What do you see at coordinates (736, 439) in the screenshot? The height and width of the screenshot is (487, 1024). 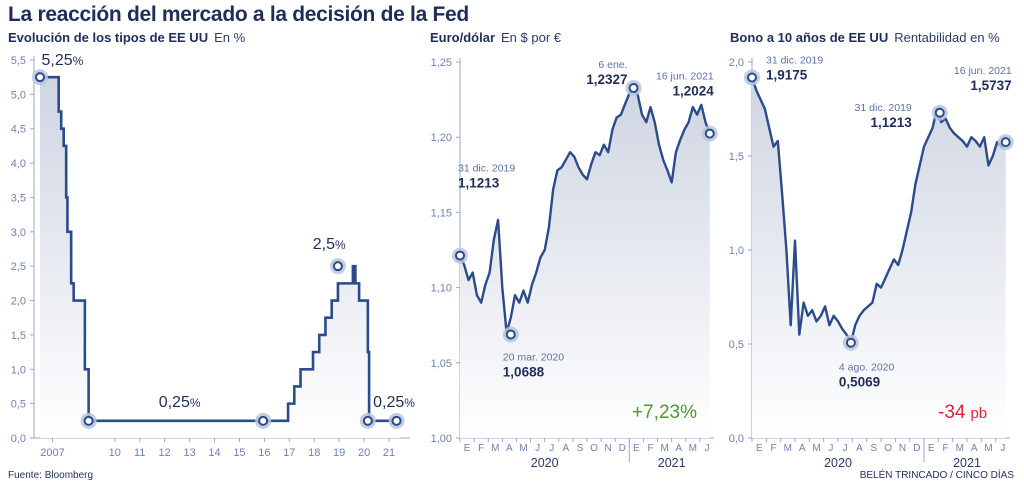 I see `c3-ytick-label: 0,0` at bounding box center [736, 439].